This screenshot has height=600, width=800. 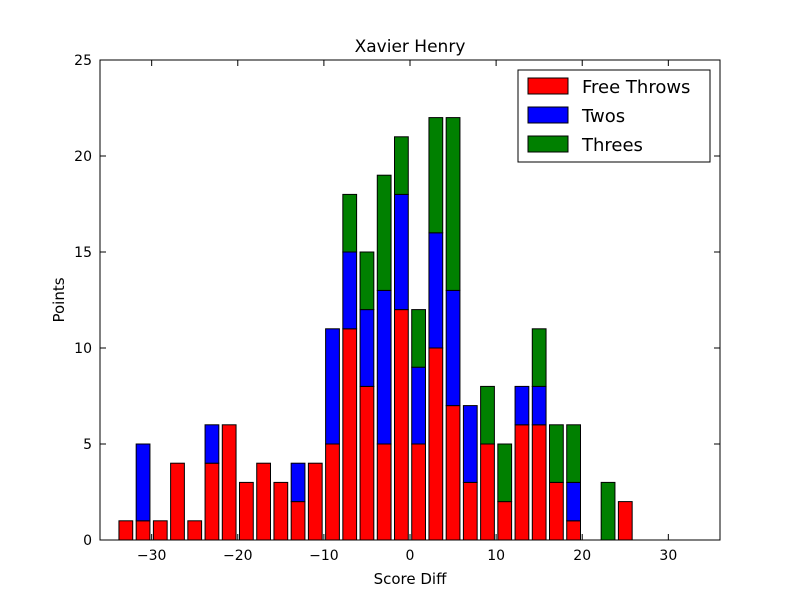 What do you see at coordinates (324, 556) in the screenshot?
I see `x-tick-label: −10` at bounding box center [324, 556].